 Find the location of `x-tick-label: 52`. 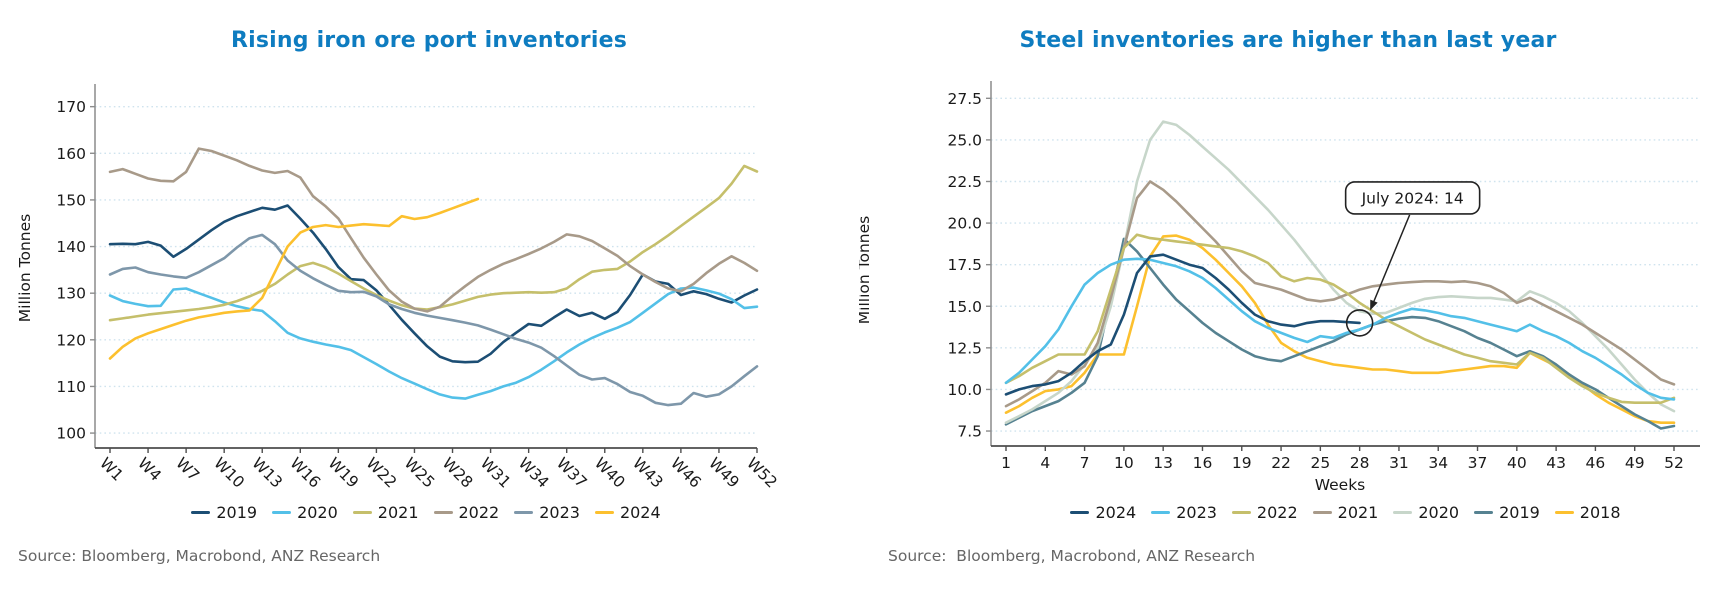

x-tick-label: 52 is located at coordinates (1674, 463).